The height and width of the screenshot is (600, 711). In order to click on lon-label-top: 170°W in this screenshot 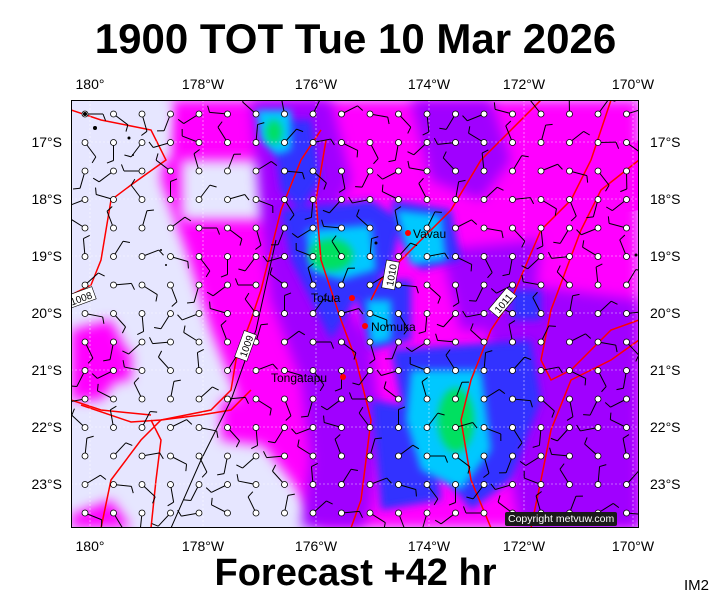, I will do `click(633, 84)`.